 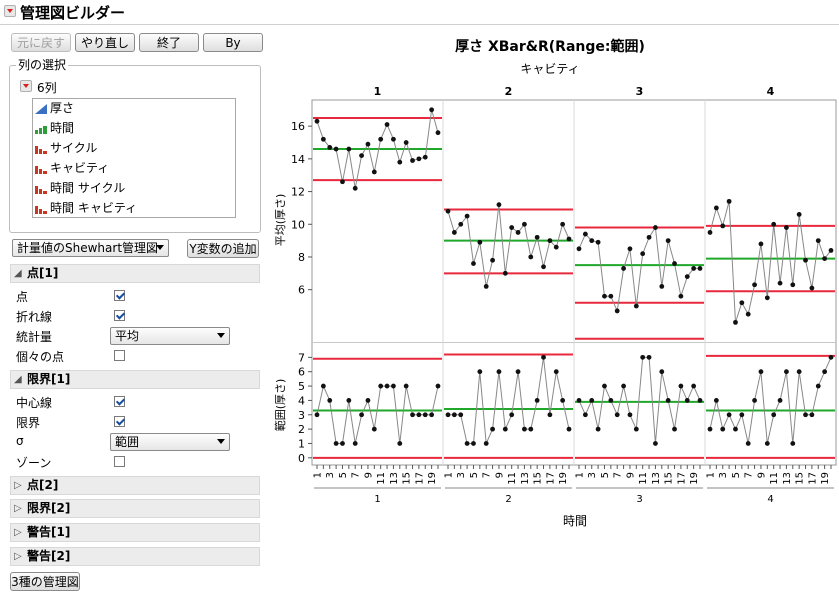 I want to click on phase-label: 1, so click(x=378, y=91).